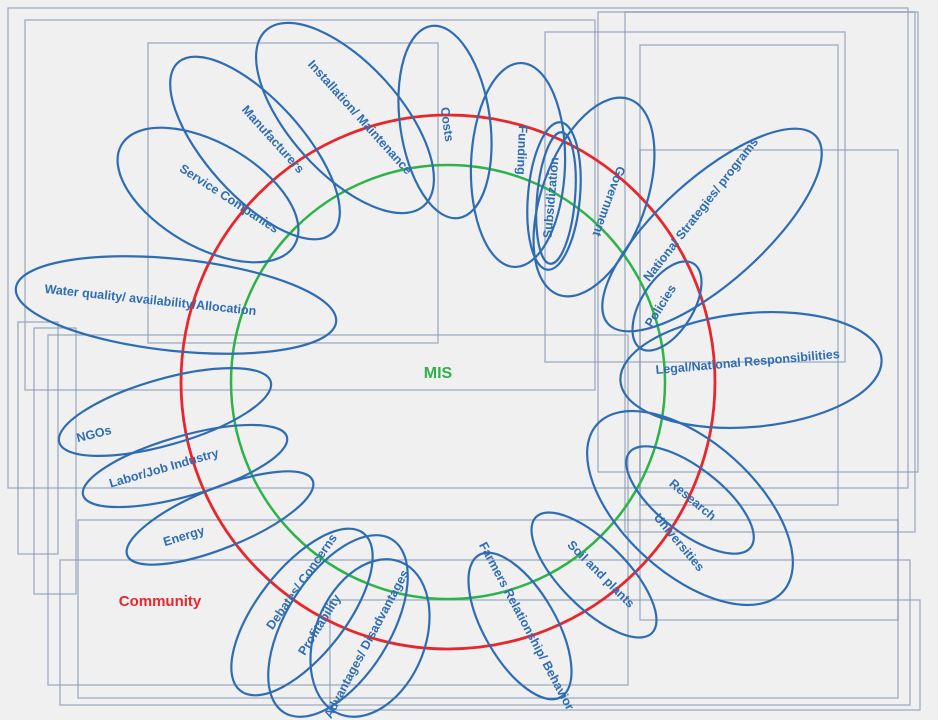 Image resolution: width=938 pixels, height=720 pixels. I want to click on stakeholder-funding: Funding, so click(518, 165).